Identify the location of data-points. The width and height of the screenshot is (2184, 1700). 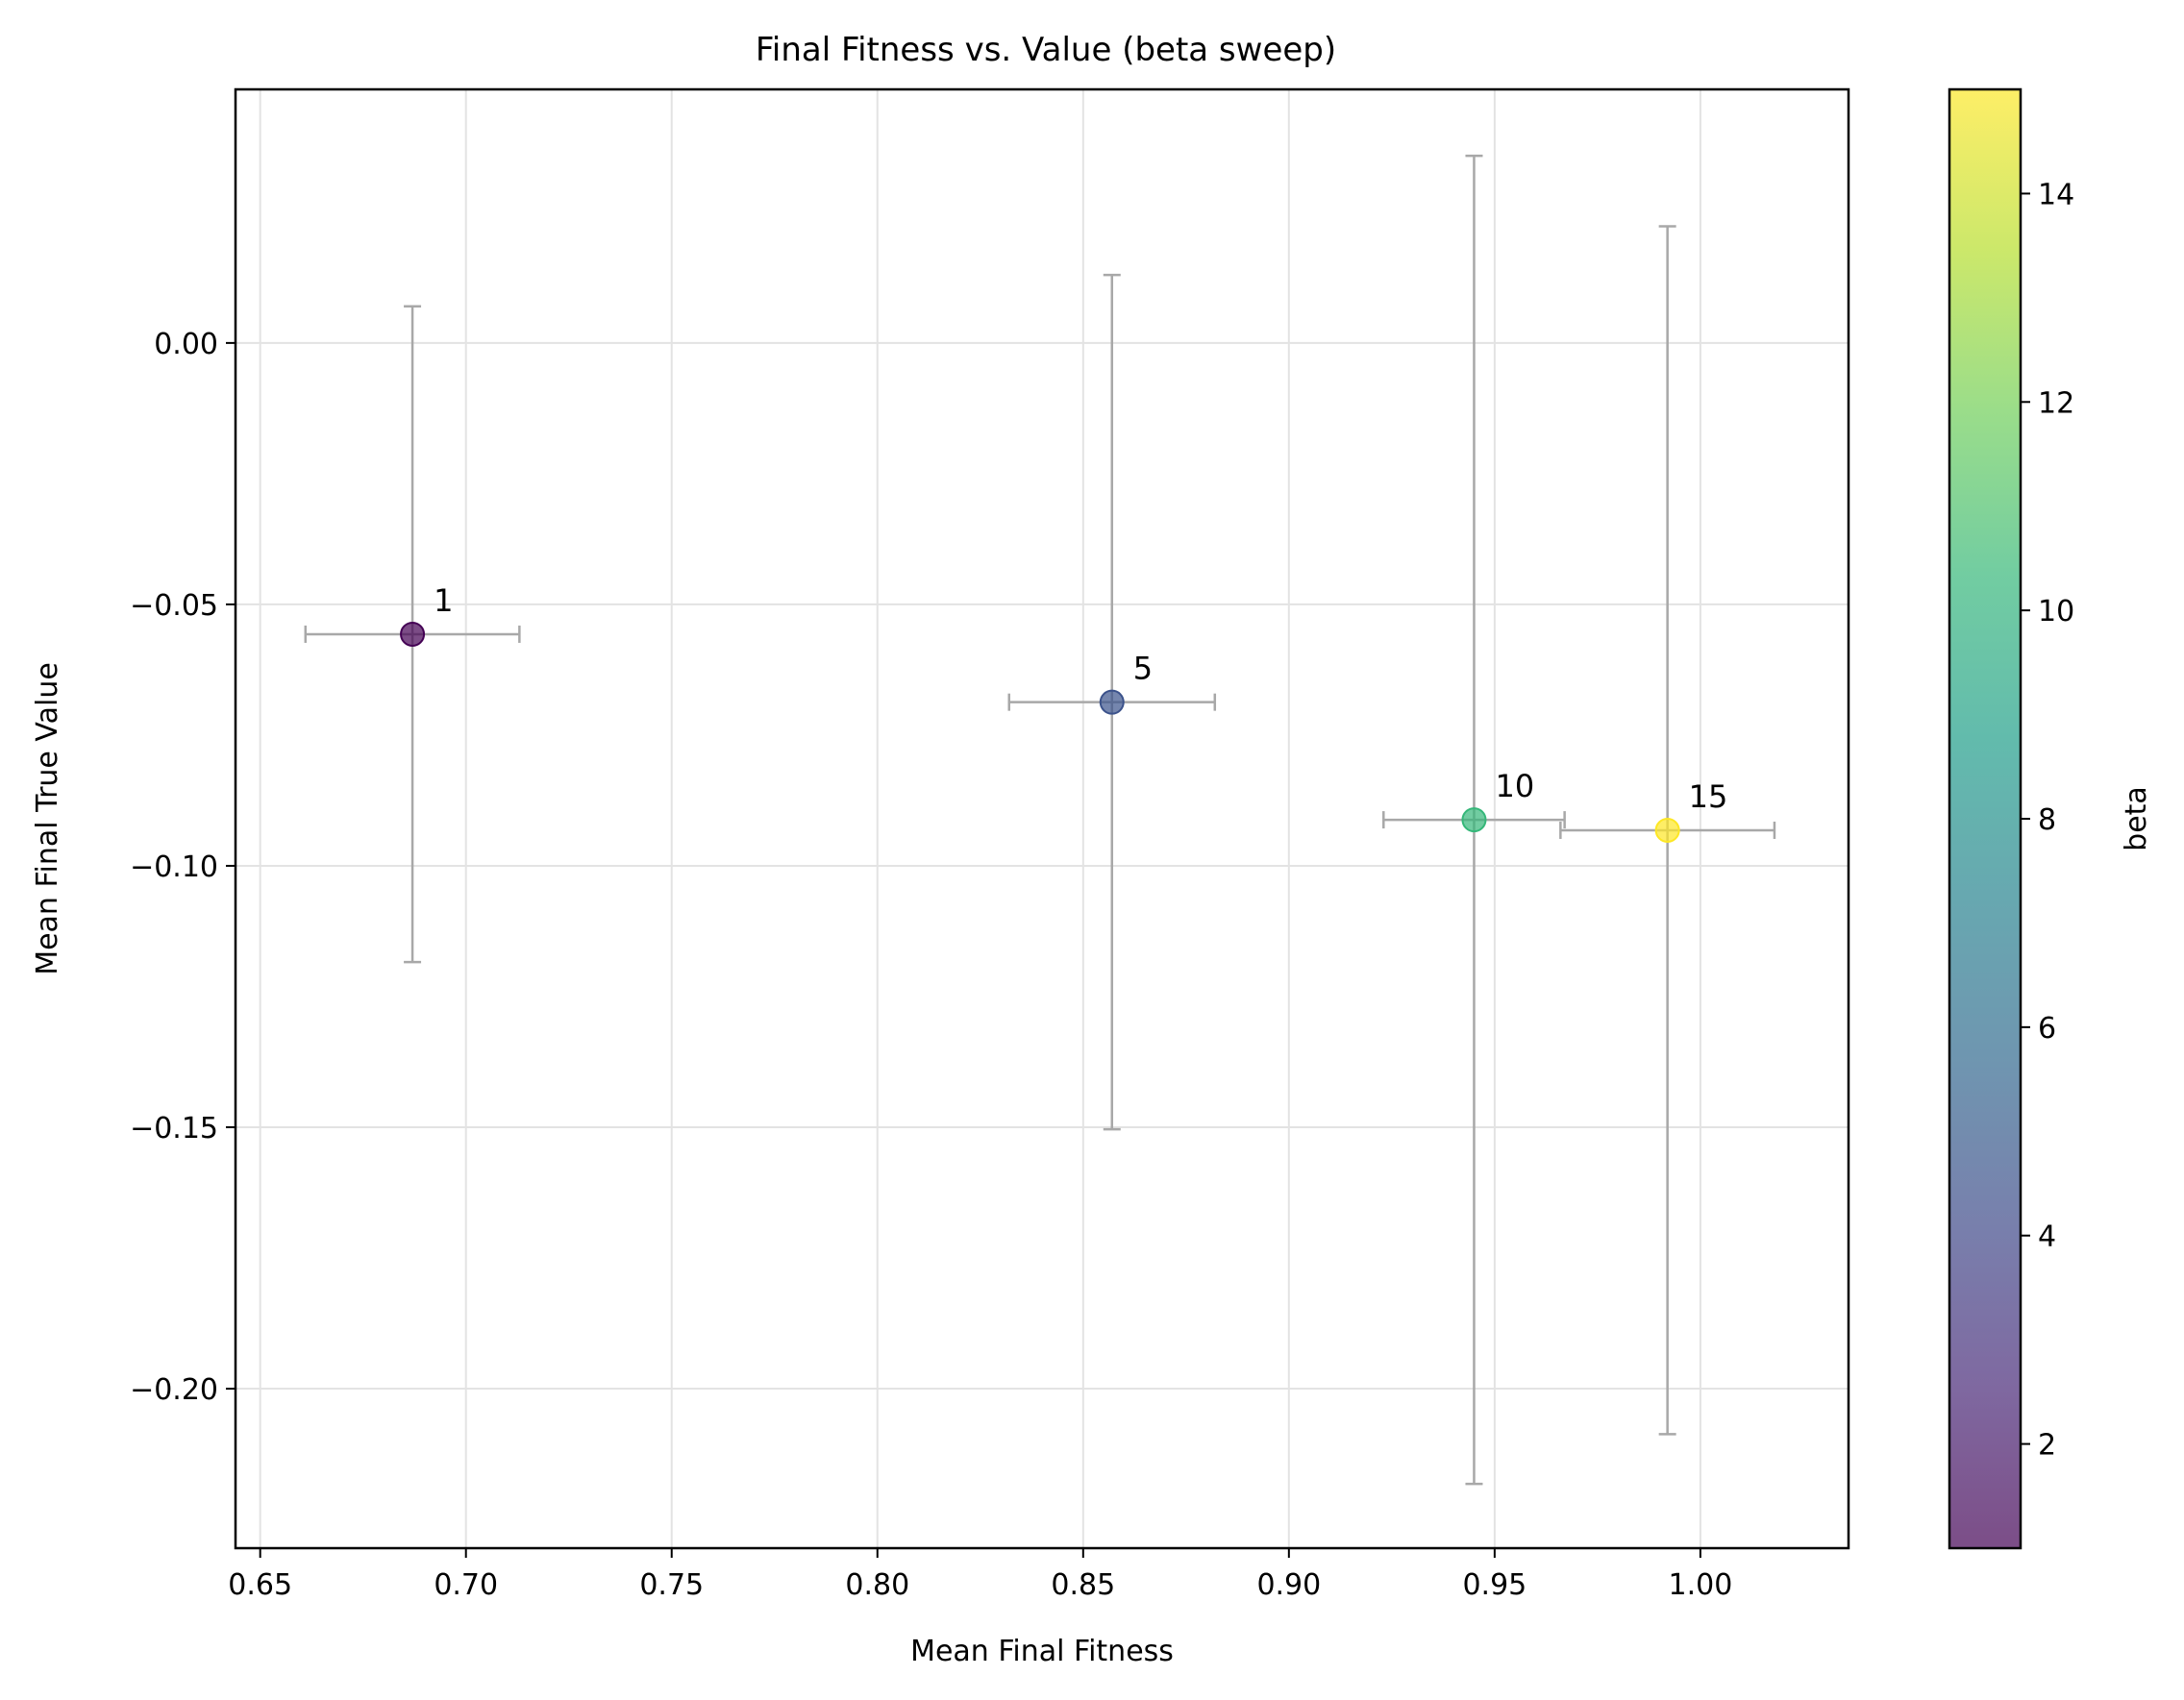
(1040, 732).